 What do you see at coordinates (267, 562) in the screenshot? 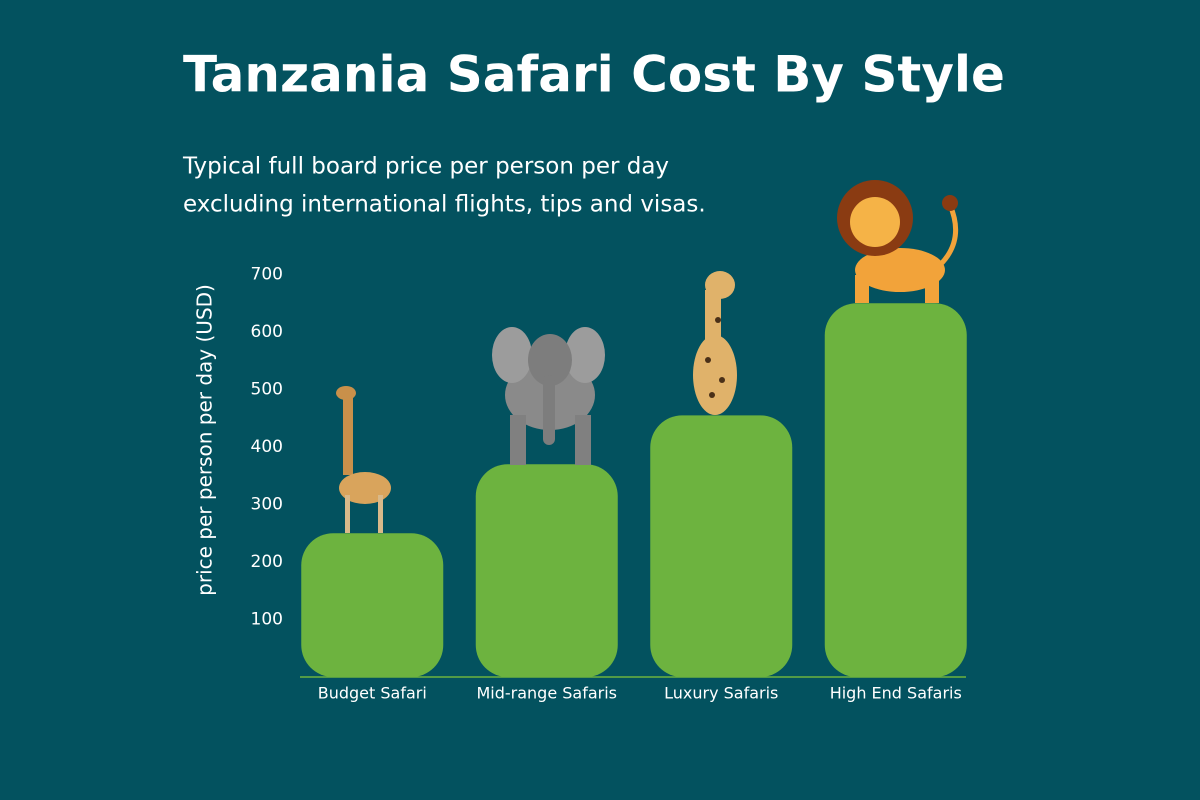
I see `y-tick-label: 200` at bounding box center [267, 562].